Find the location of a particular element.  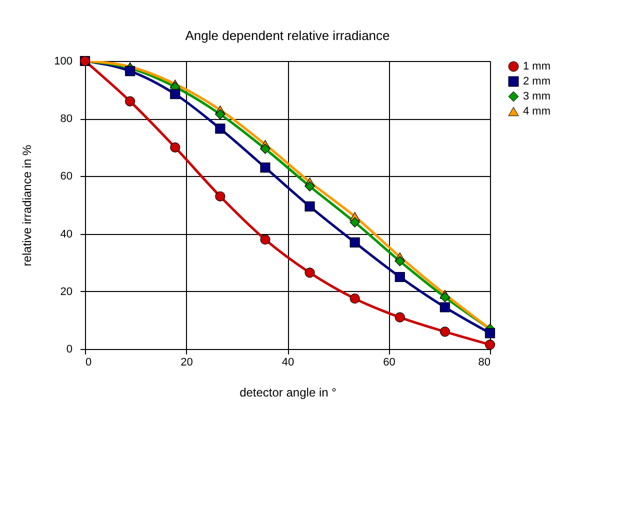

y-axis-title: relative irradiance in % is located at coordinates (27, 205).